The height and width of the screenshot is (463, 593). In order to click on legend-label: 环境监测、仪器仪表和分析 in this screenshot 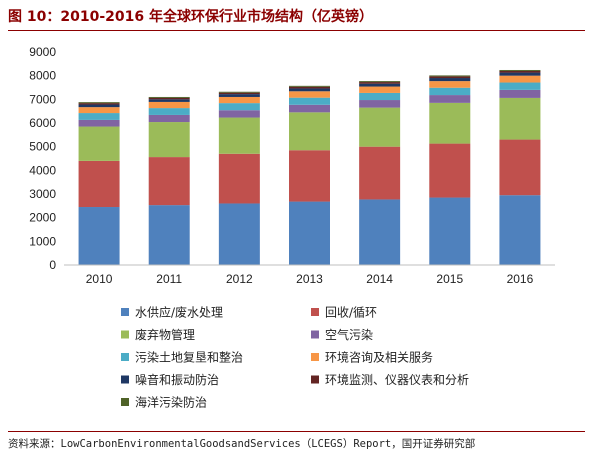, I will do `click(397, 379)`.